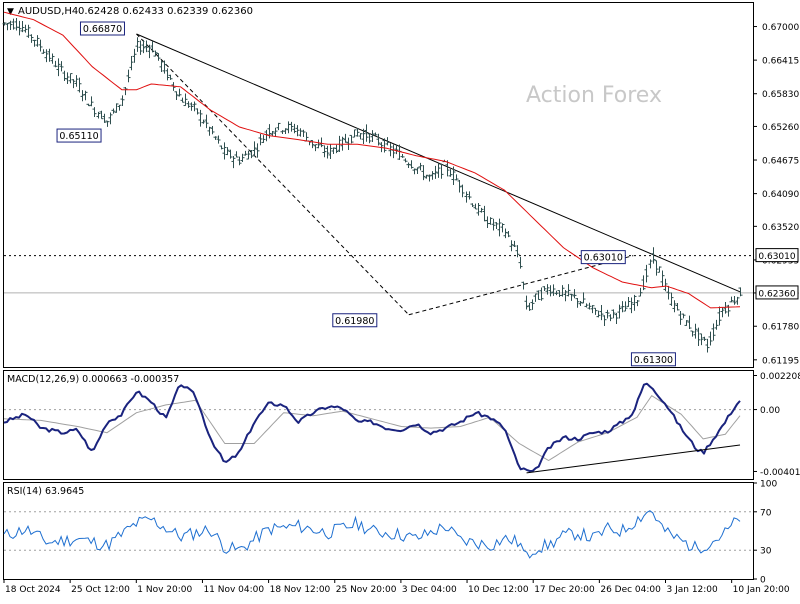 The image size is (800, 604). I want to click on price-tick-label: 0.61780, so click(780, 328).